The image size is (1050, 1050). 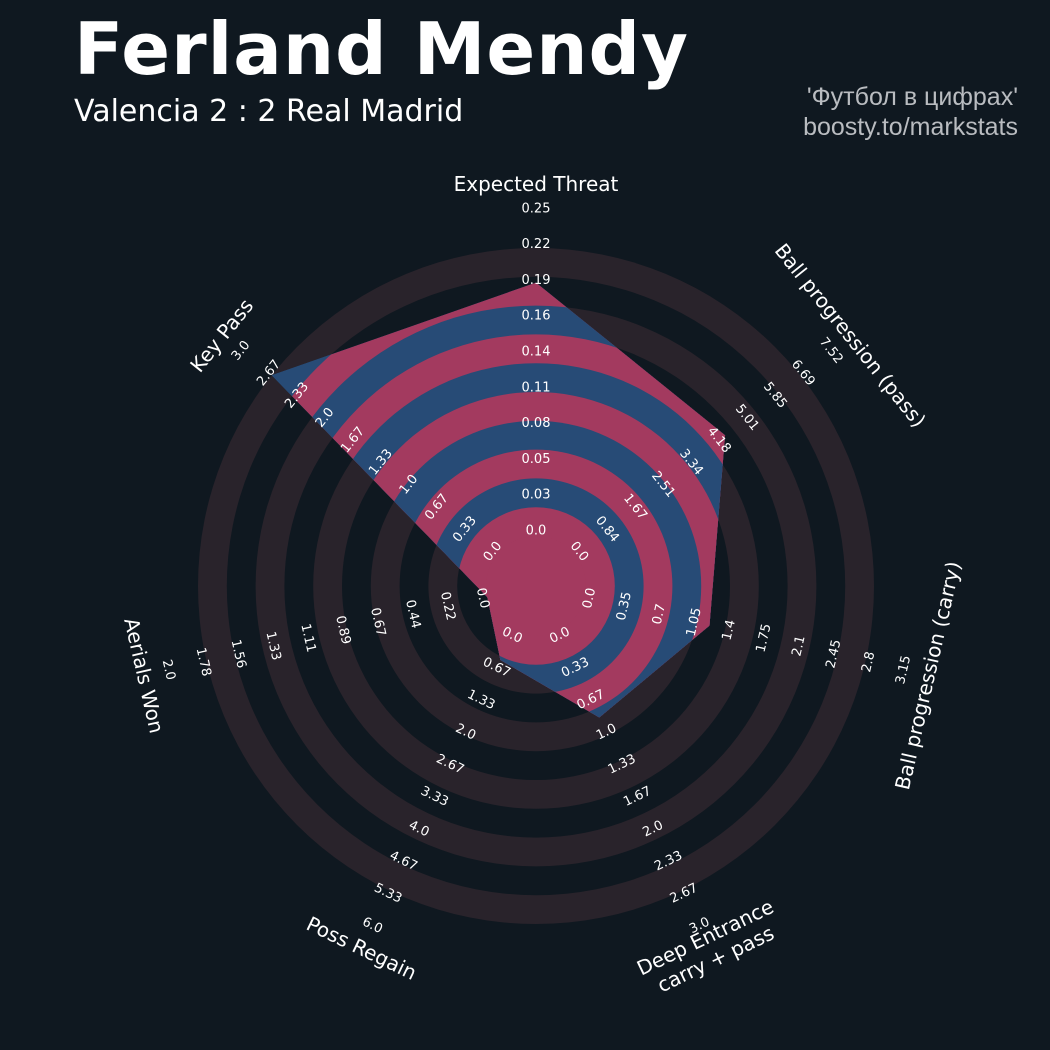 What do you see at coordinates (910, 112) in the screenshot?
I see `credit-block: 'Футбол в цифрах' boosty.to/markstats` at bounding box center [910, 112].